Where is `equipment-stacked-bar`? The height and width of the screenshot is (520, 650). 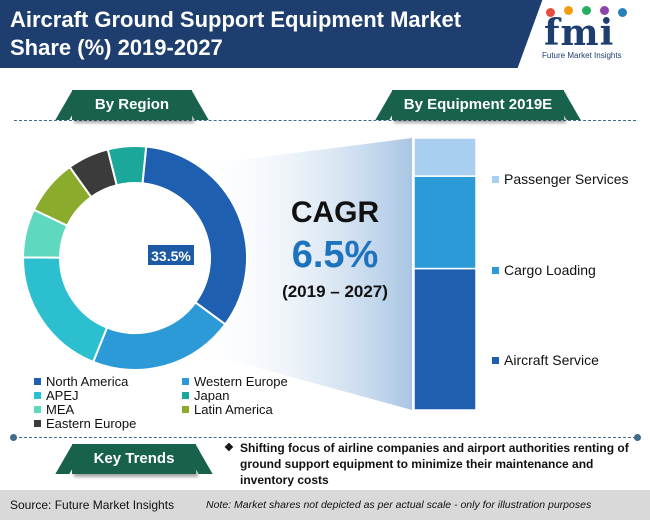 equipment-stacked-bar is located at coordinates (445, 274).